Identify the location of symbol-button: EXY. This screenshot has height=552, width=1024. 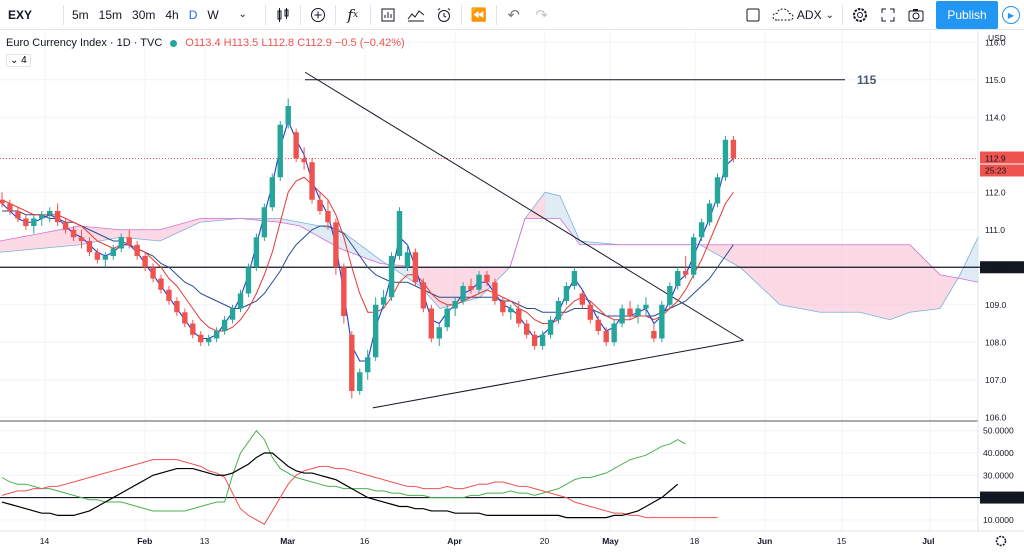
(20, 14).